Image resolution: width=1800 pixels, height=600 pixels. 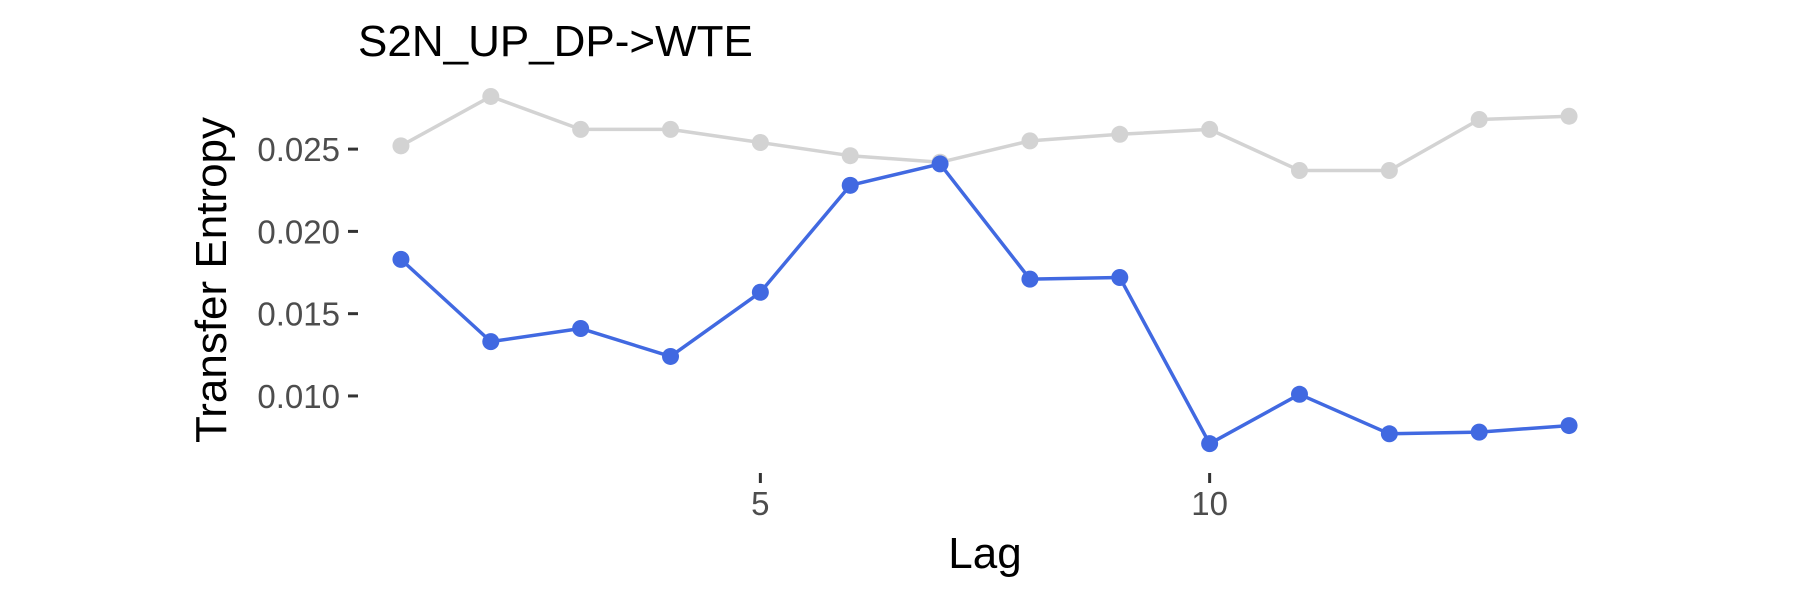 I want to click on x-tick-label: 5, so click(x=760, y=503).